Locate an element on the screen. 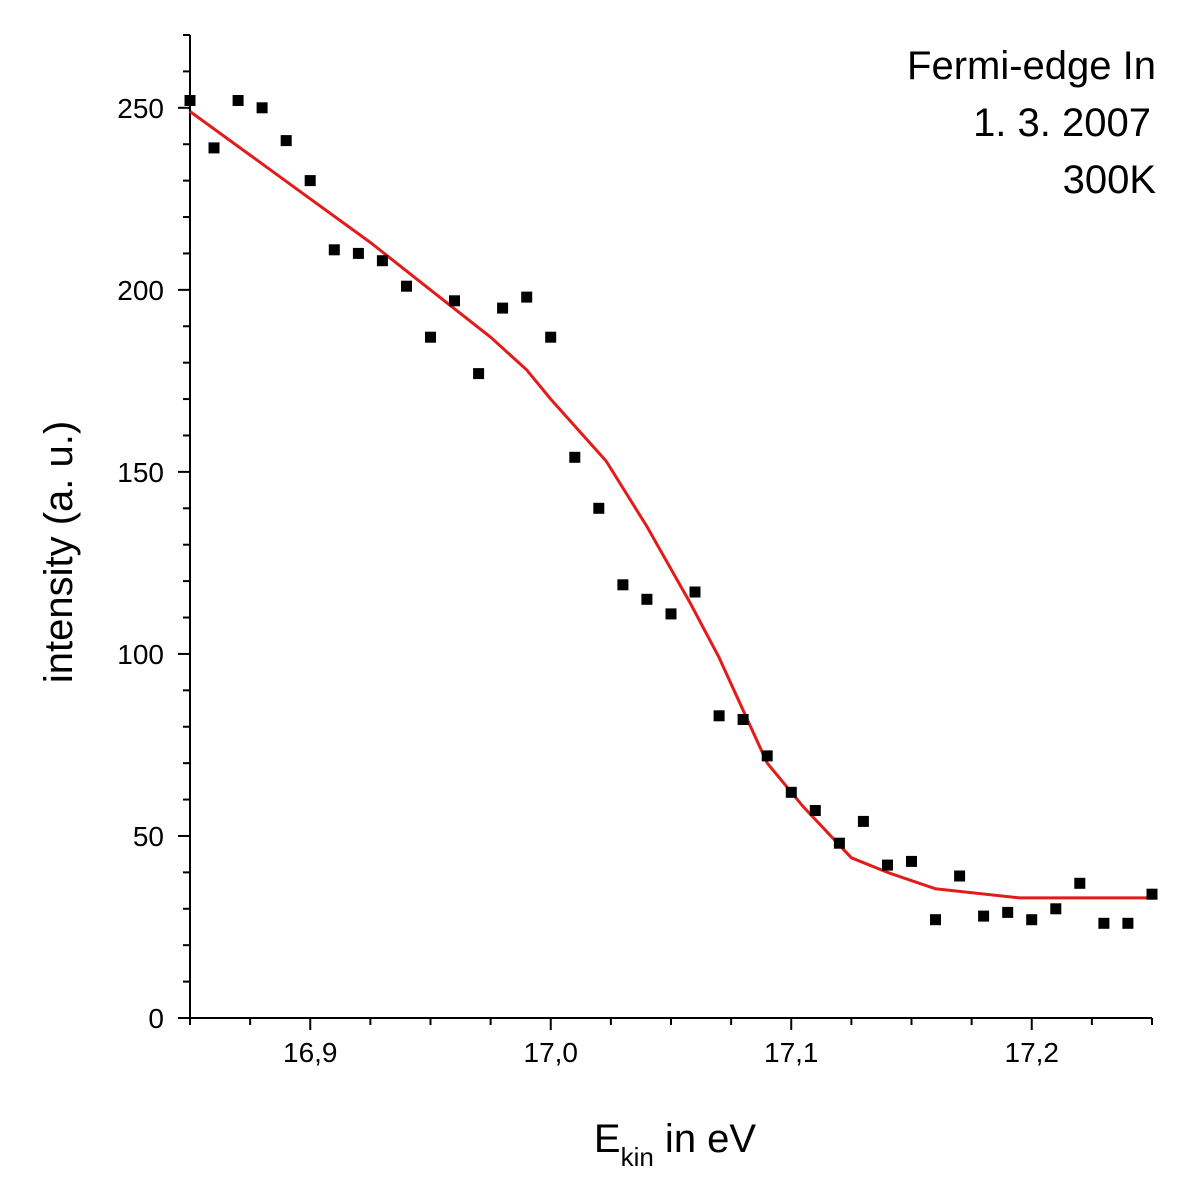 Image resolution: width=1200 pixels, height=1199 pixels. x-tick-label: 16,9 is located at coordinates (310, 1052).